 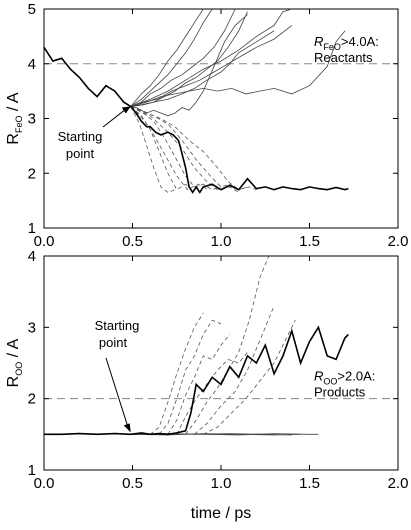 What do you see at coordinates (80, 153) in the screenshot?
I see `top-starting-point-label-line2: point` at bounding box center [80, 153].